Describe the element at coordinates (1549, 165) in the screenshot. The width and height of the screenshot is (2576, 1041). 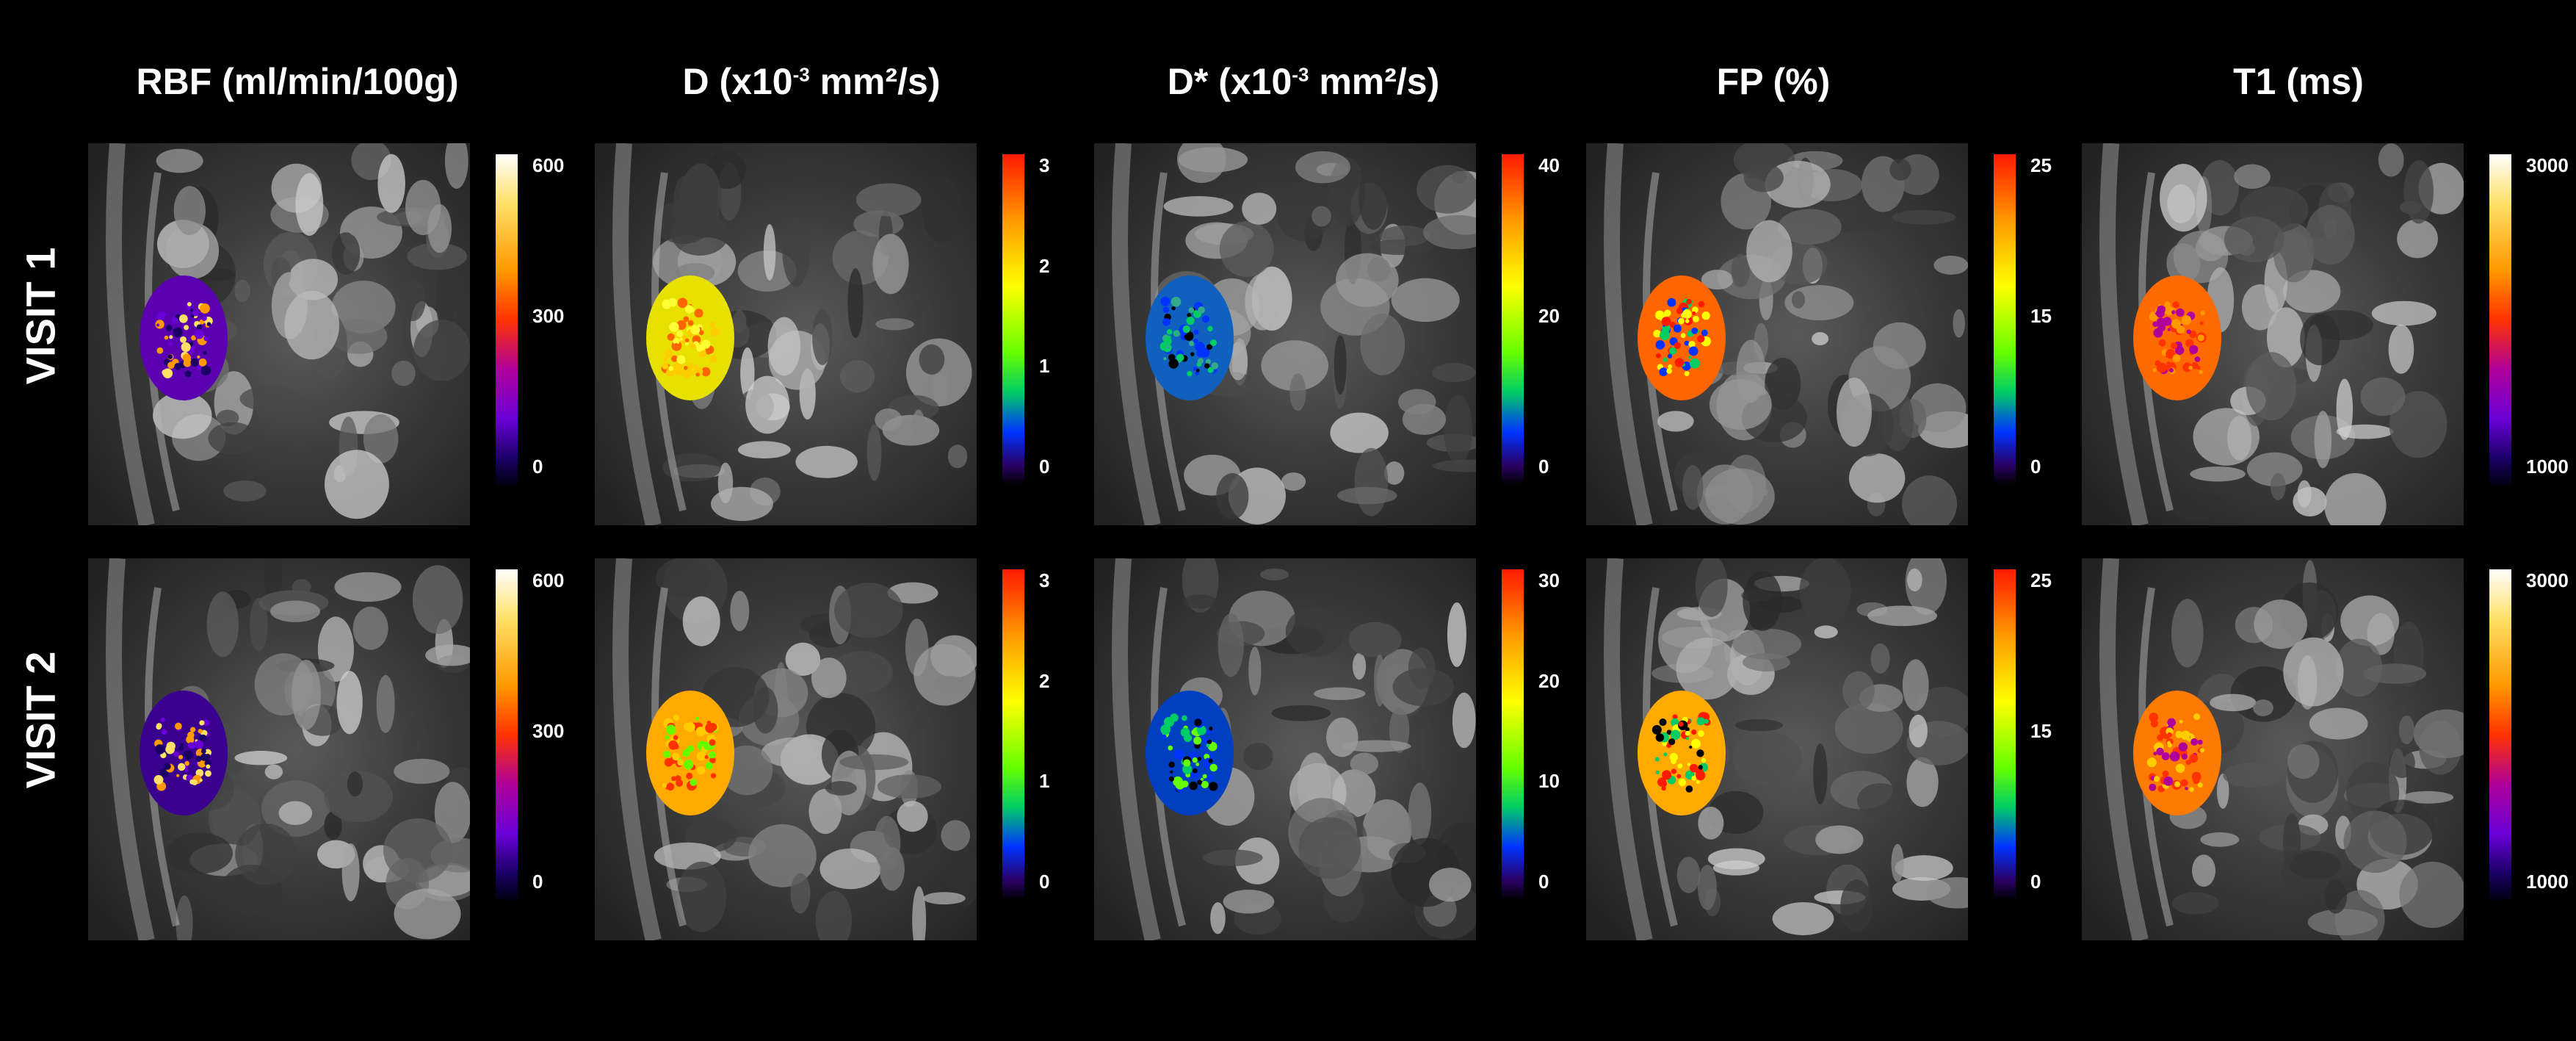
I see `colorbar-tick-dstar-visit-1: 40` at that location.